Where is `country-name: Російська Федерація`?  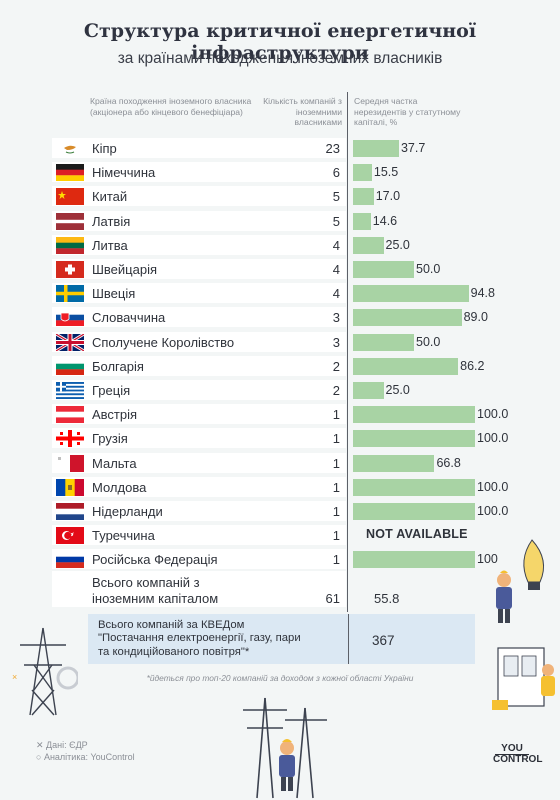
country-name: Російська Федерація is located at coordinates (155, 560).